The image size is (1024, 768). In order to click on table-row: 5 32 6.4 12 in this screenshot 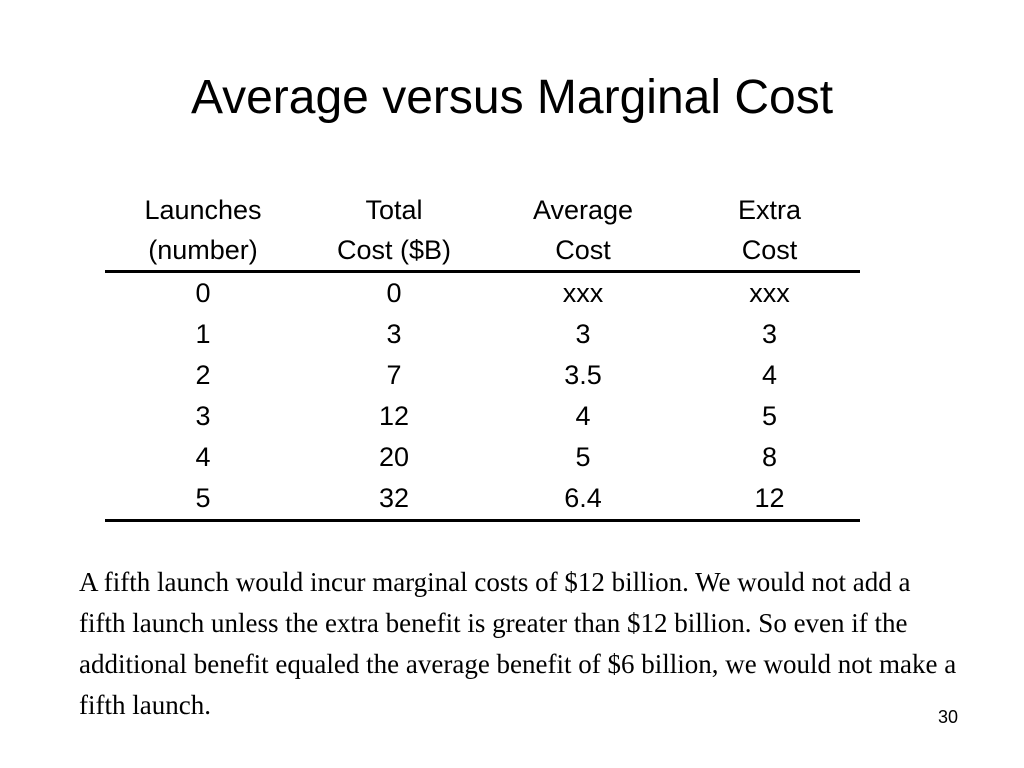, I will do `click(482, 500)`.